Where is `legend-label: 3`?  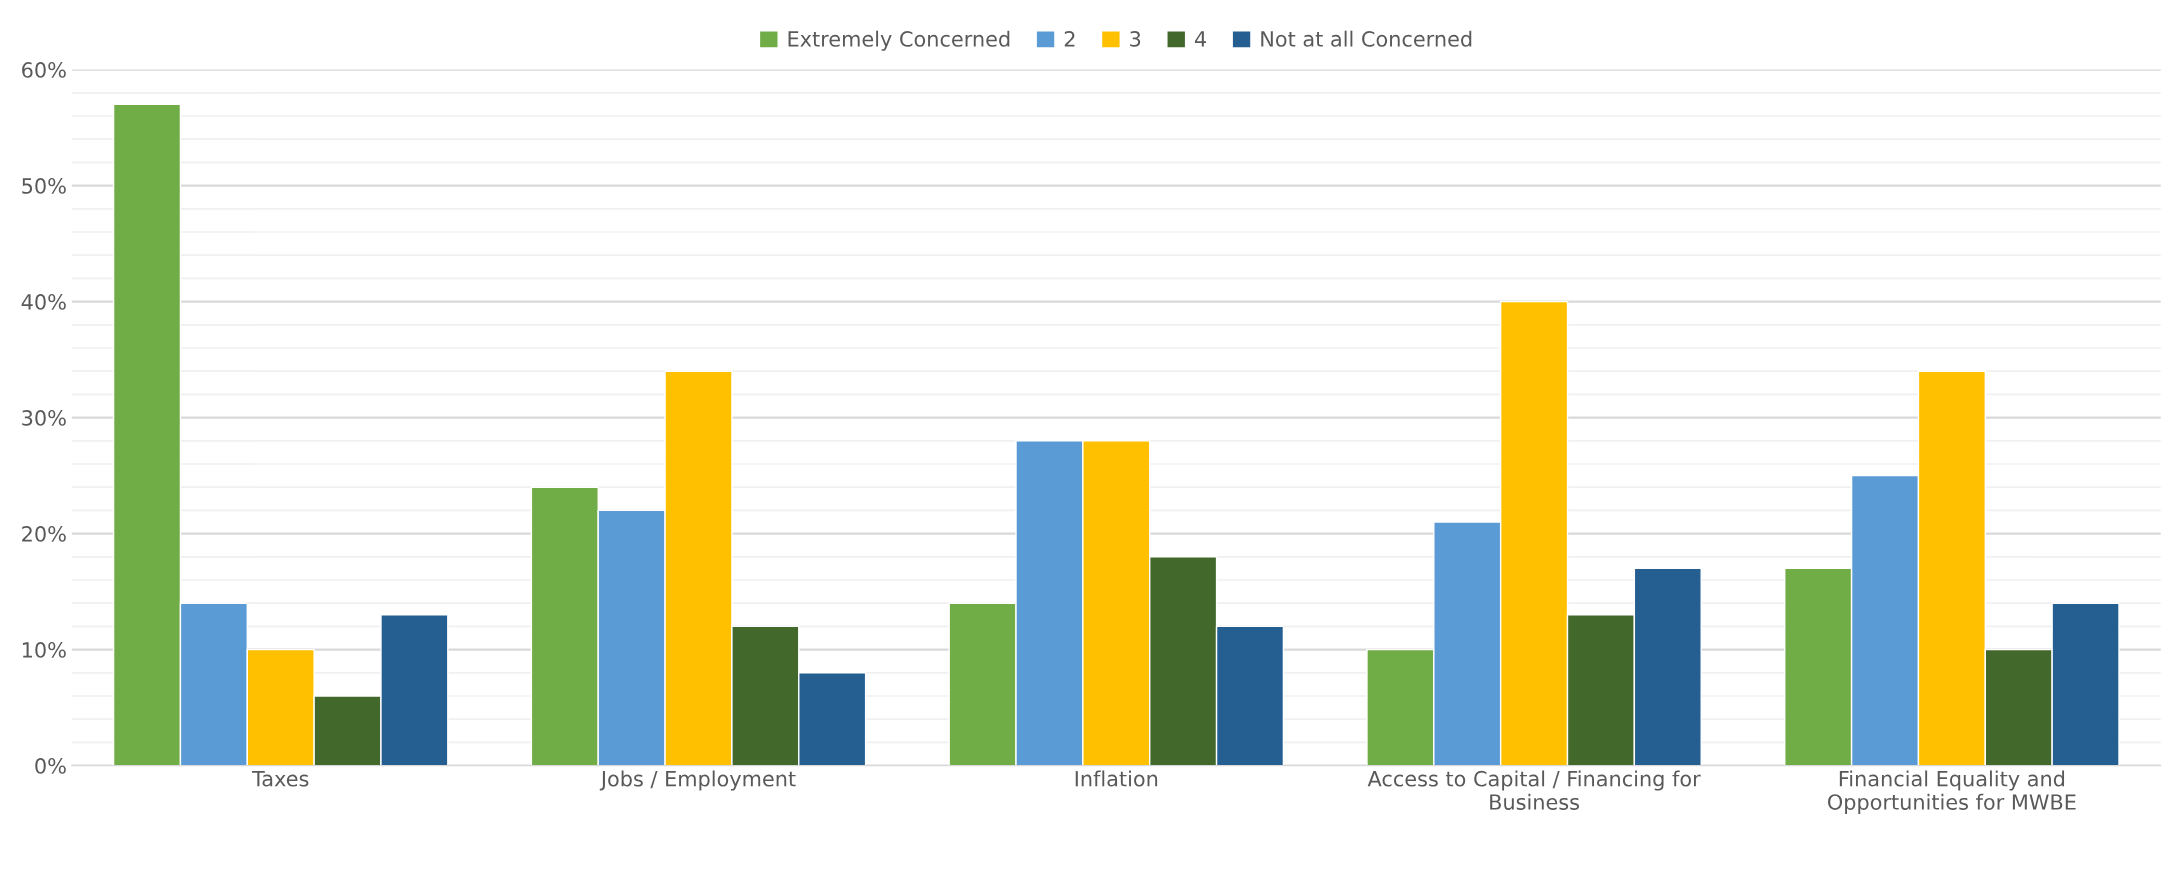
legend-label: 3 is located at coordinates (1135, 39).